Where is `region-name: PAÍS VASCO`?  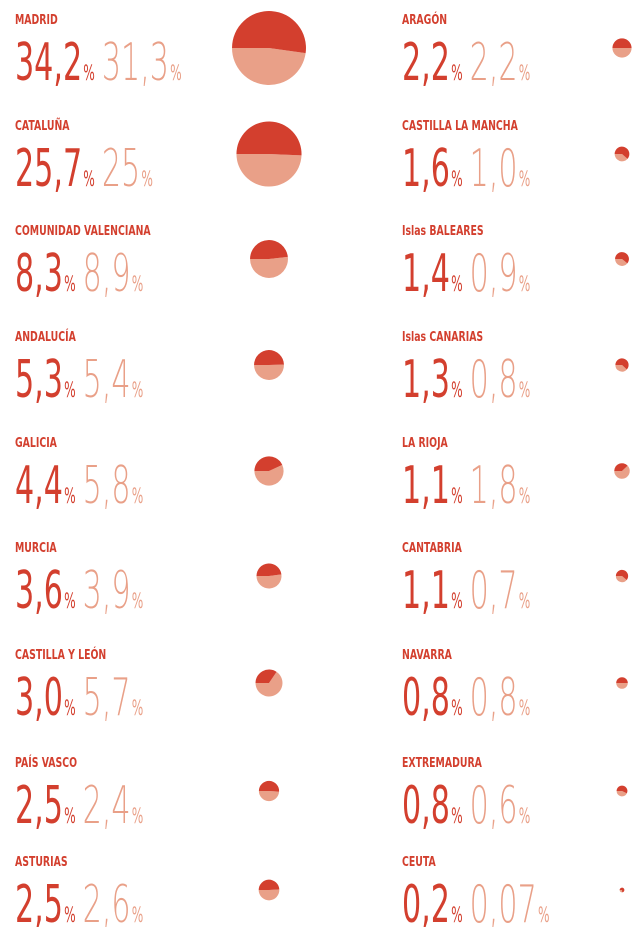
region-name: PAÍS VASCO is located at coordinates (46, 762).